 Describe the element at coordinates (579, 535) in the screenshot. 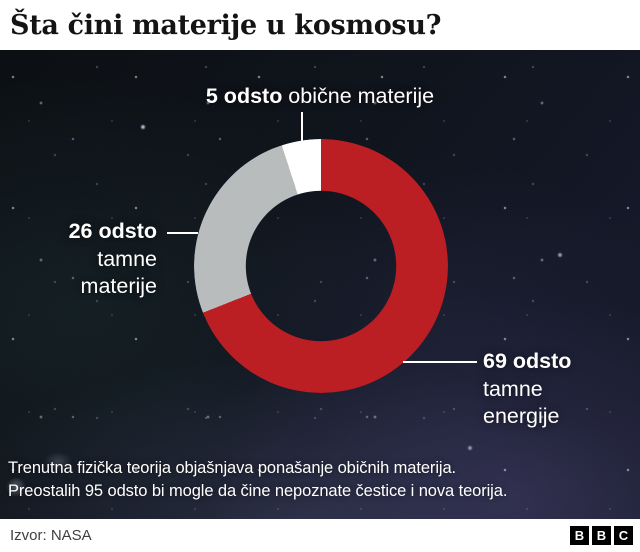

I see `bbc-logo-block-b1: B` at that location.